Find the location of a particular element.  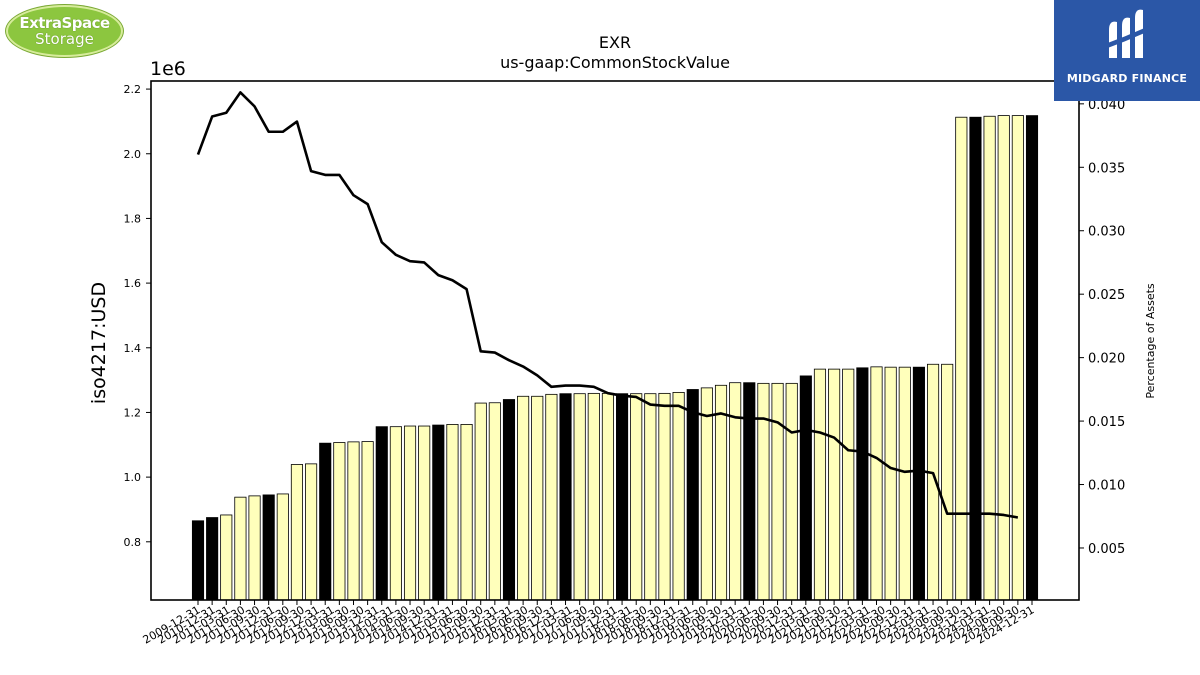

y-tick-label: 1.8 is located at coordinates (133, 218).